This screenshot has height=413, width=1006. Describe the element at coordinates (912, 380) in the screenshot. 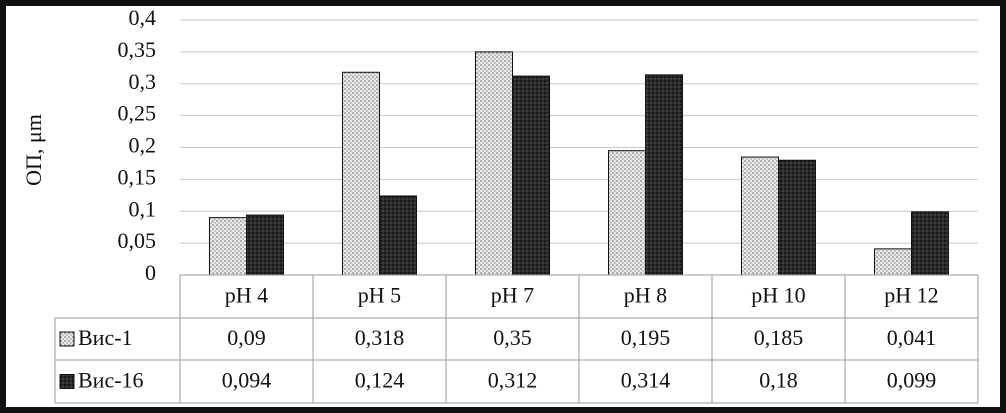

I see `table-value: 0,099` at that location.